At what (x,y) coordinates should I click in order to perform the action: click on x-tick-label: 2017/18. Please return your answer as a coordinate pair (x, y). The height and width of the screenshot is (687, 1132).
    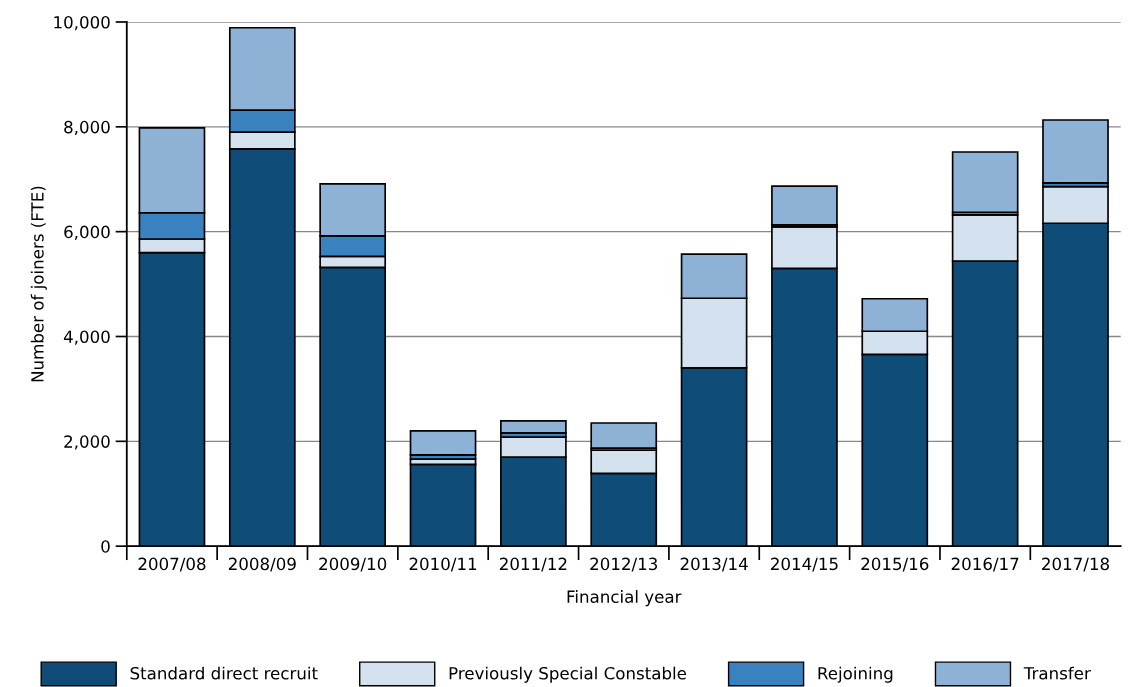
    Looking at the image, I should click on (1075, 564).